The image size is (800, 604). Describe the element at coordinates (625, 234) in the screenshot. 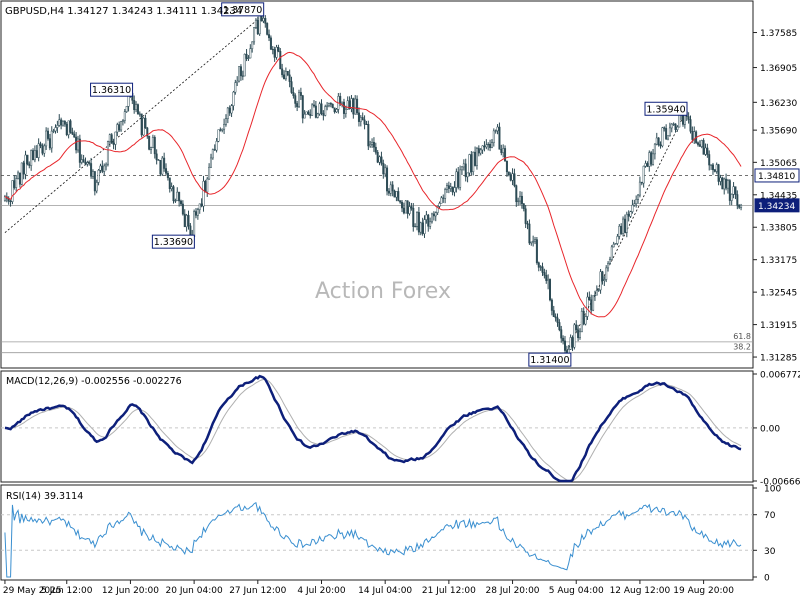

I see `trendline` at that location.